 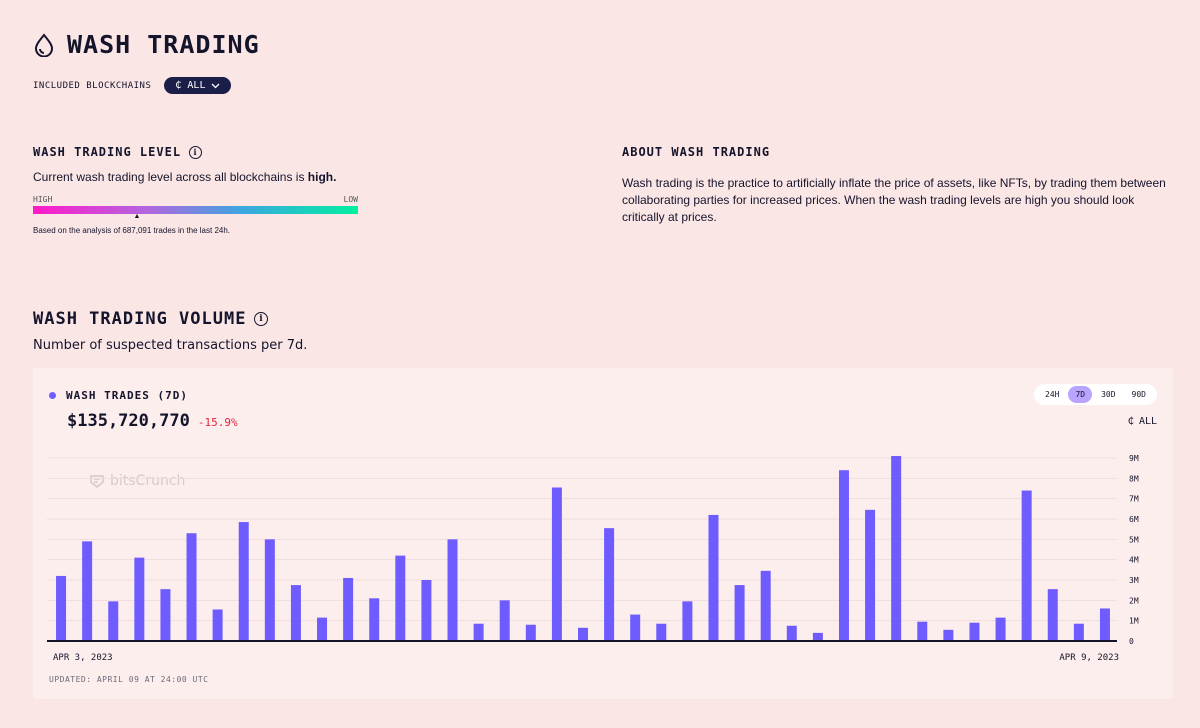 I want to click on watermark-text: bitsCrunch, so click(x=148, y=481).